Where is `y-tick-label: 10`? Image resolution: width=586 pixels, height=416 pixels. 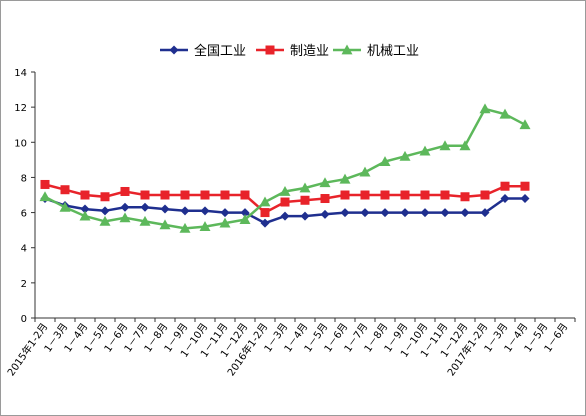
y-tick-label: 10 is located at coordinates (20, 143).